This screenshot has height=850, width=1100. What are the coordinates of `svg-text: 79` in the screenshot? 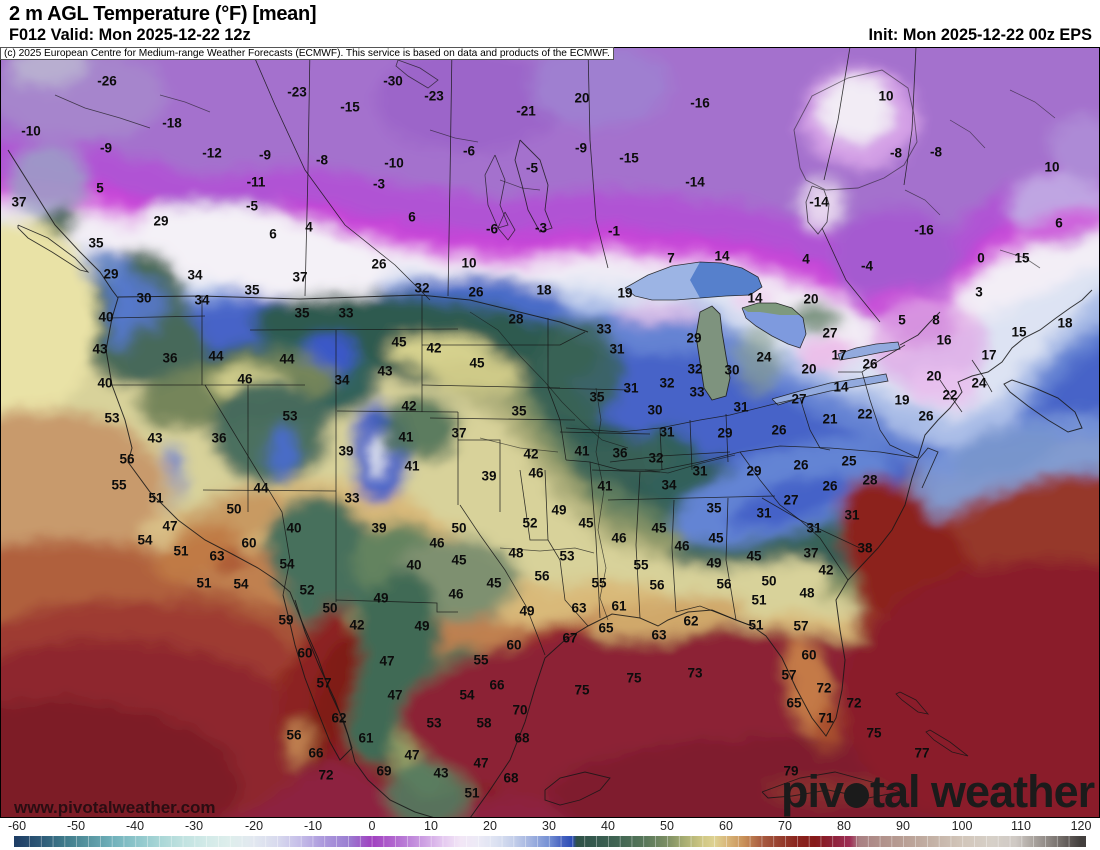 It's located at (790, 771).